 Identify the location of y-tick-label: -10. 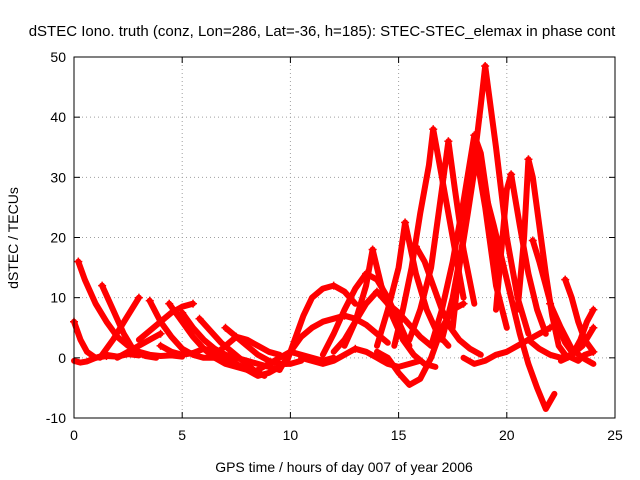
(56, 418).